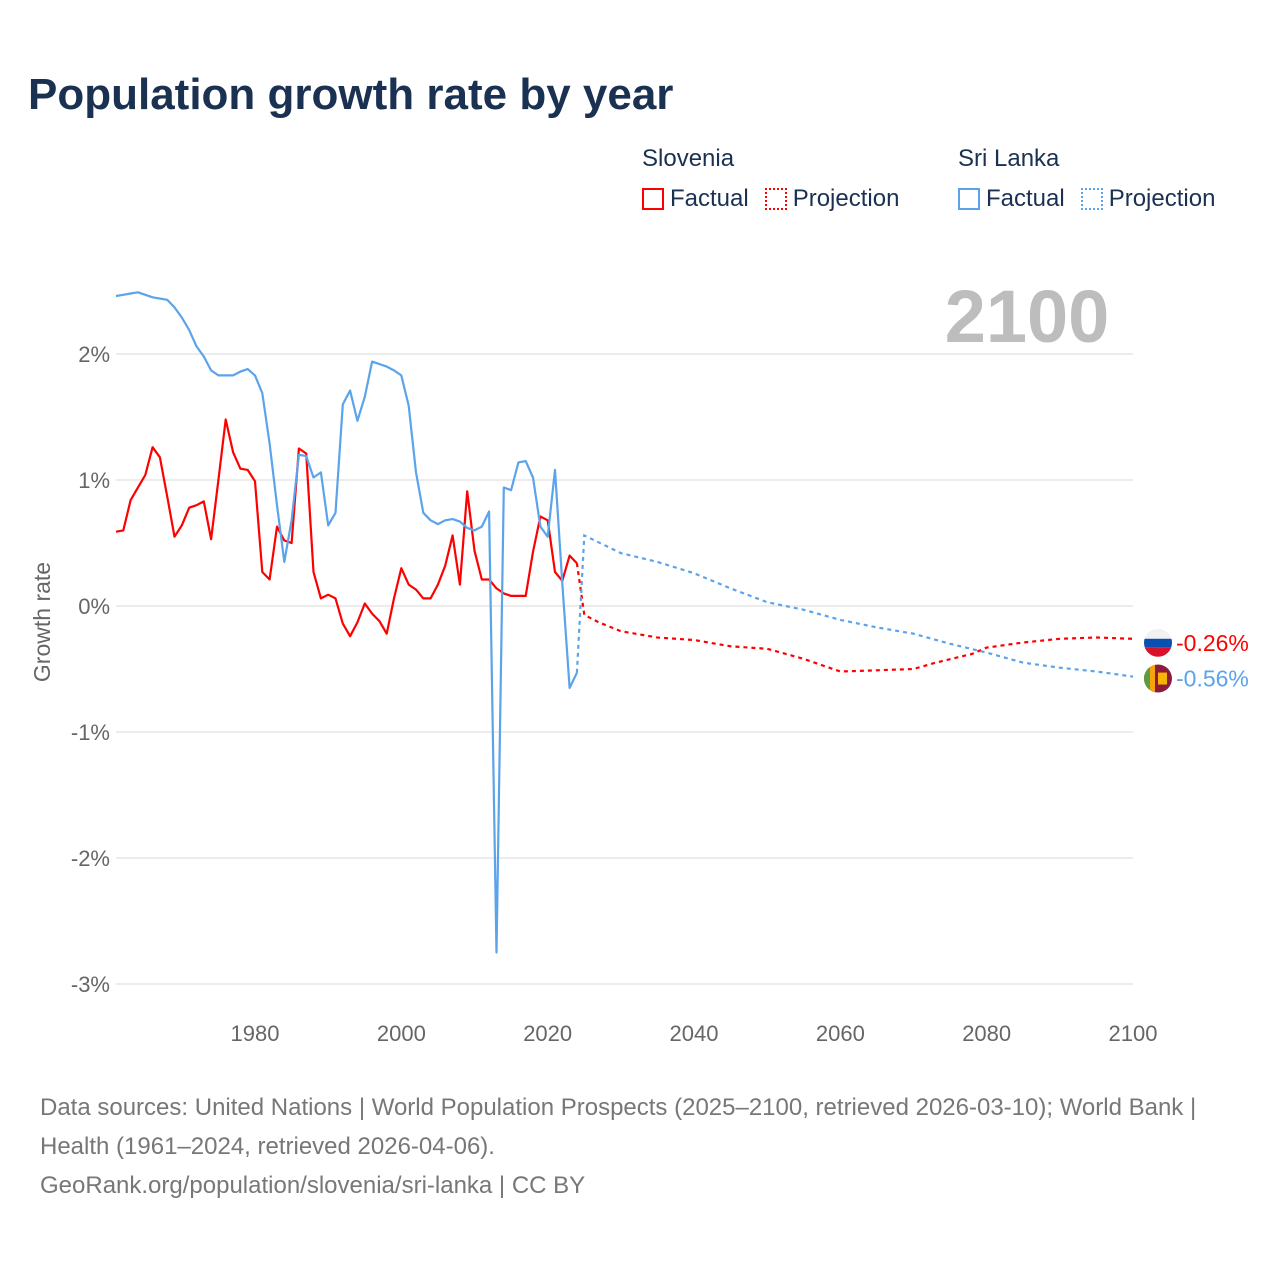 This screenshot has width=1280, height=1280. What do you see at coordinates (94, 354) in the screenshot?
I see `y-tick-label: 2%` at bounding box center [94, 354].